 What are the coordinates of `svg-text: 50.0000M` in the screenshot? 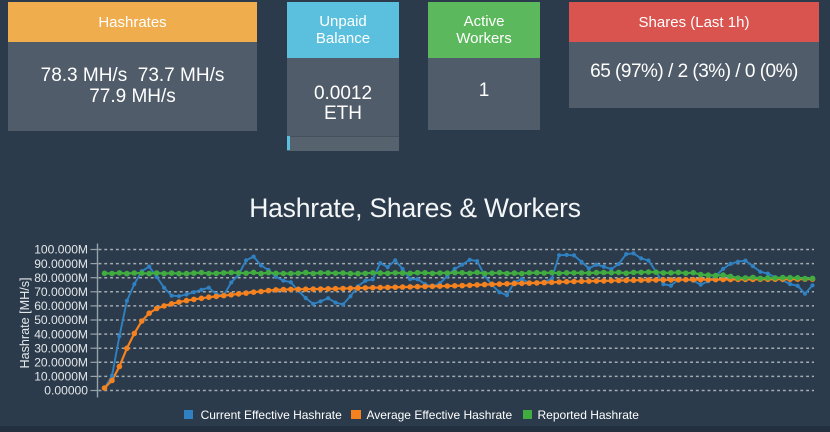 It's located at (61, 320).